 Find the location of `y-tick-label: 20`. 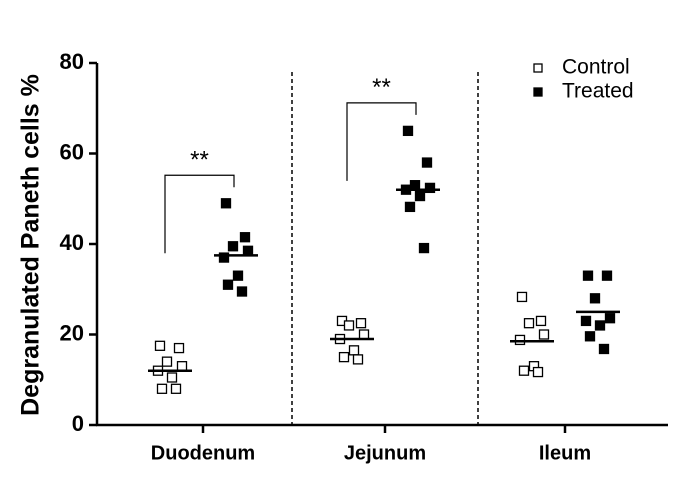

y-tick-label: 20 is located at coordinates (72, 332).